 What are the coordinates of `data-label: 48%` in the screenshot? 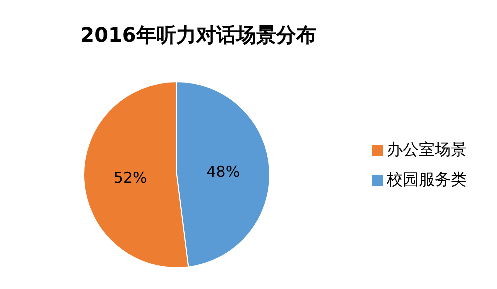 It's located at (223, 172).